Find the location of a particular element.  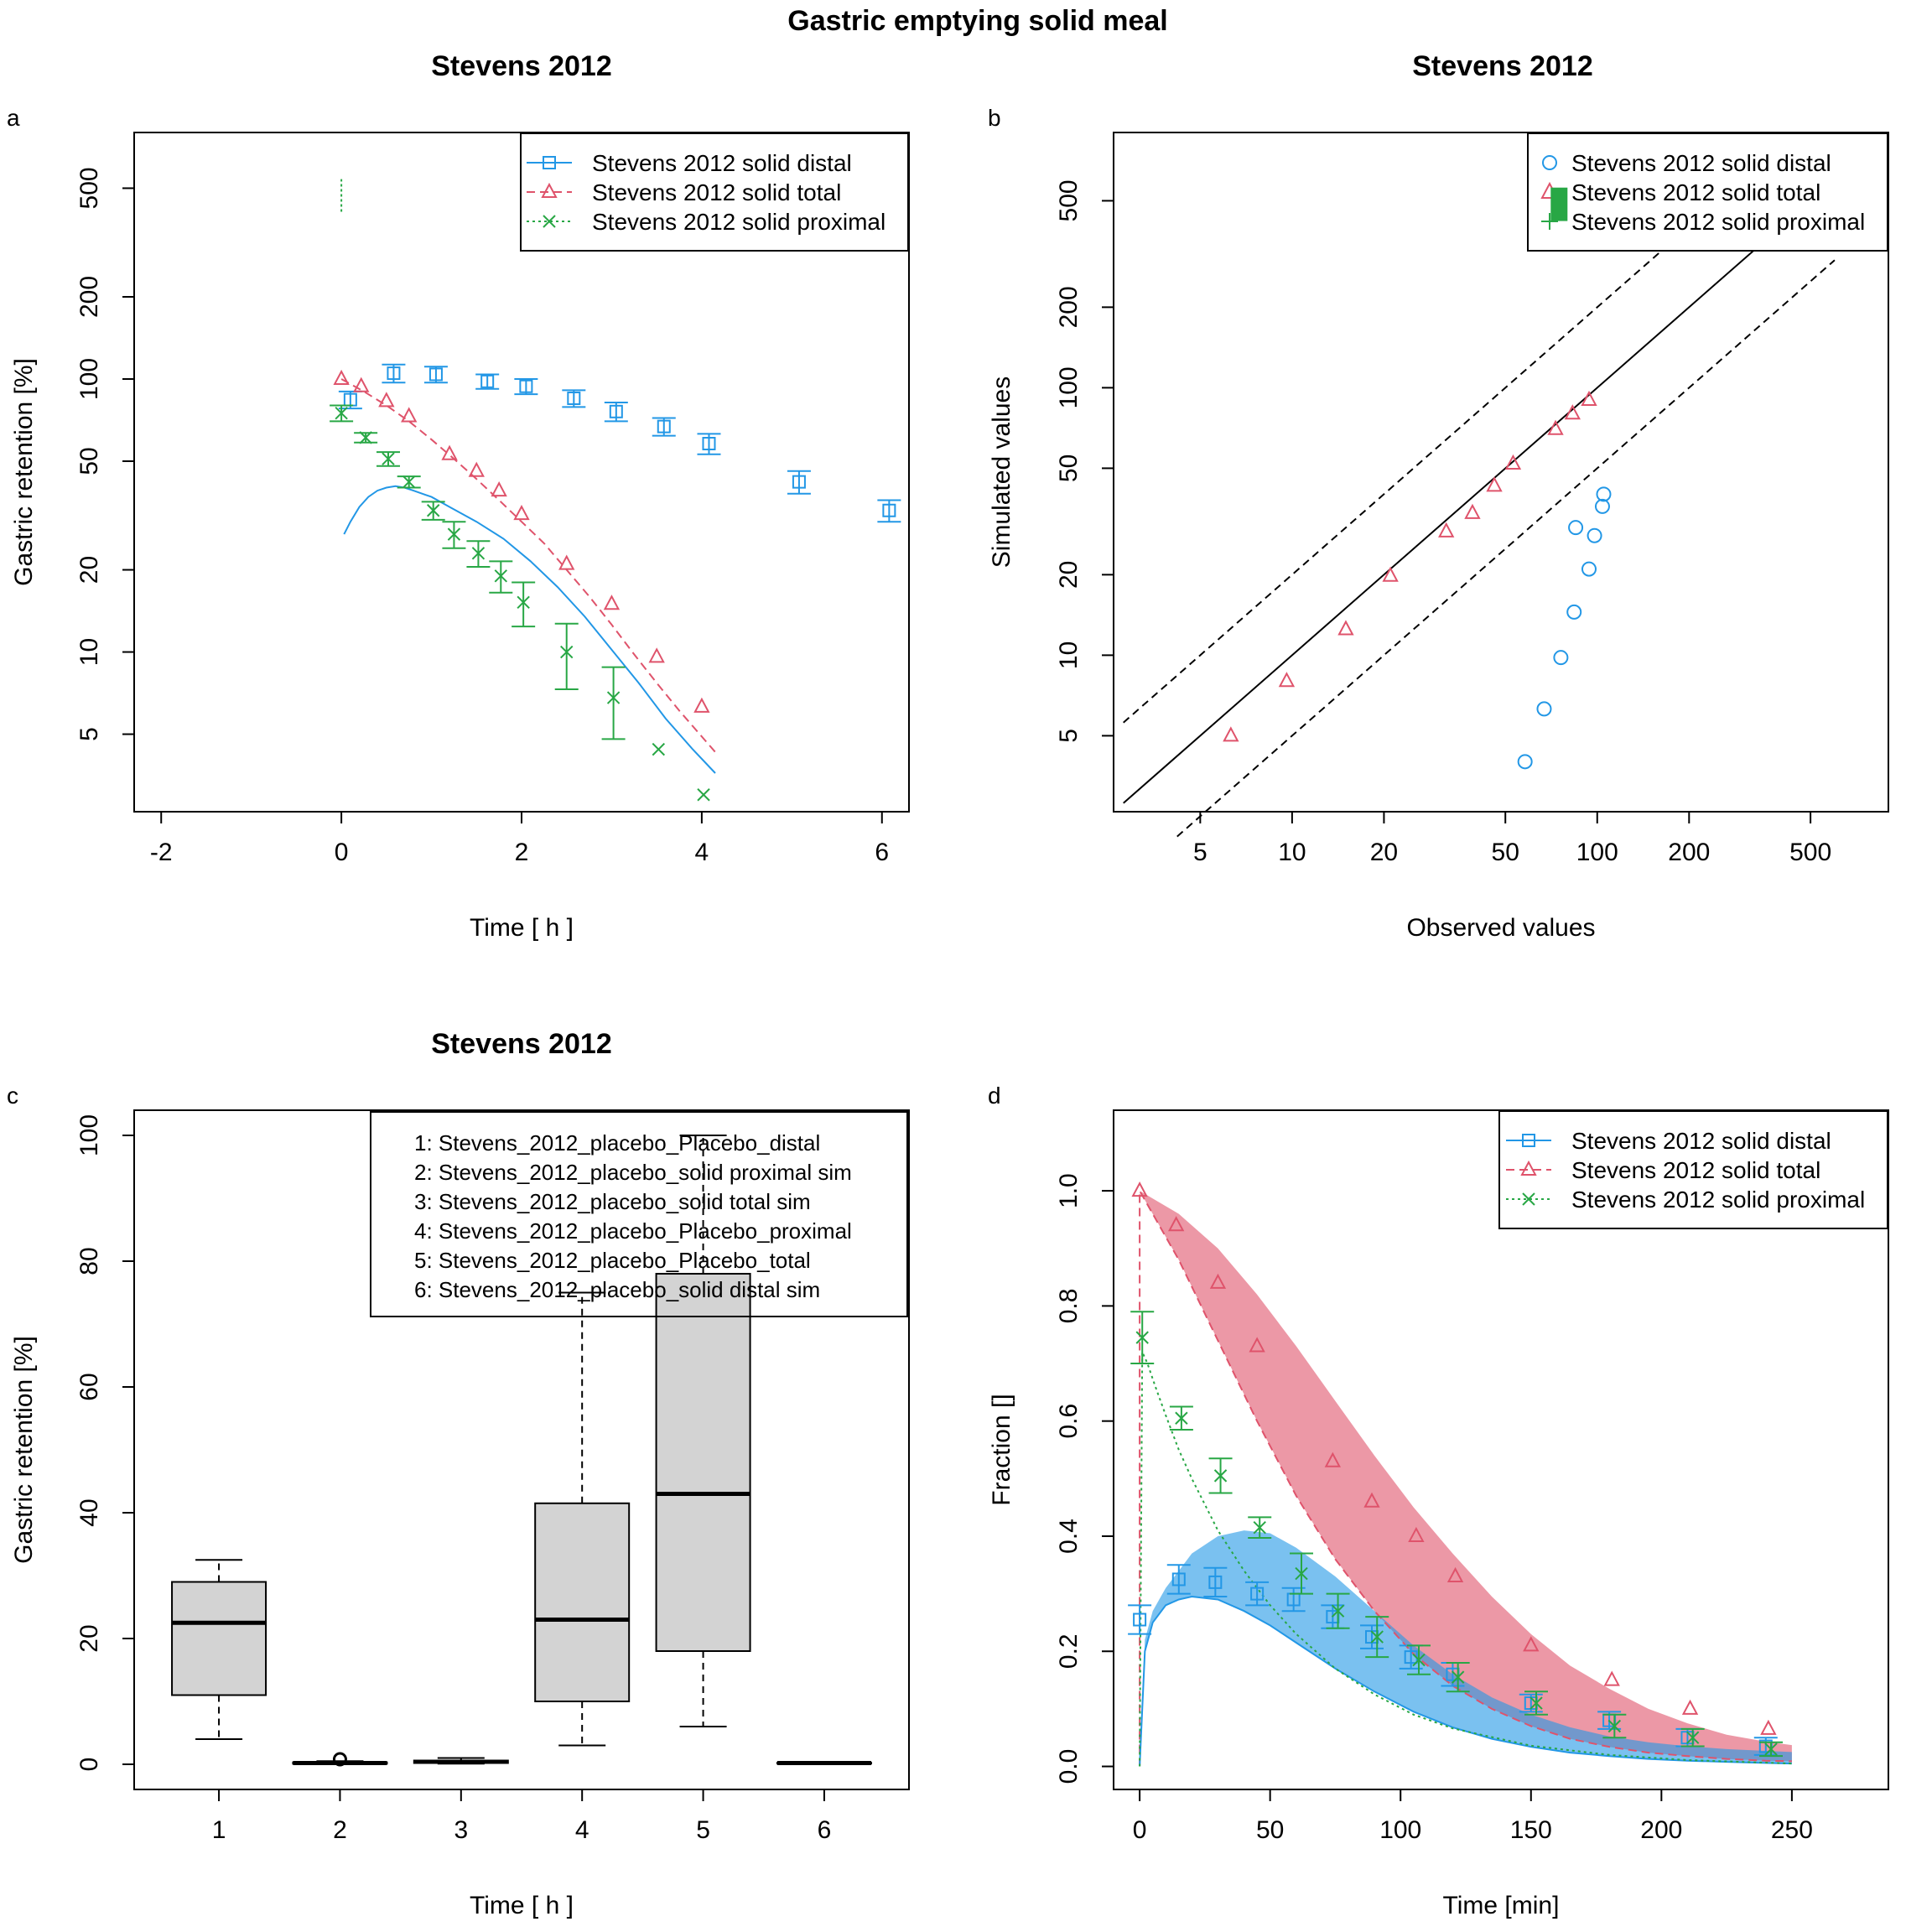

legend-d-total-label: Stevens 2012 solid total is located at coordinates (1695, 1170).